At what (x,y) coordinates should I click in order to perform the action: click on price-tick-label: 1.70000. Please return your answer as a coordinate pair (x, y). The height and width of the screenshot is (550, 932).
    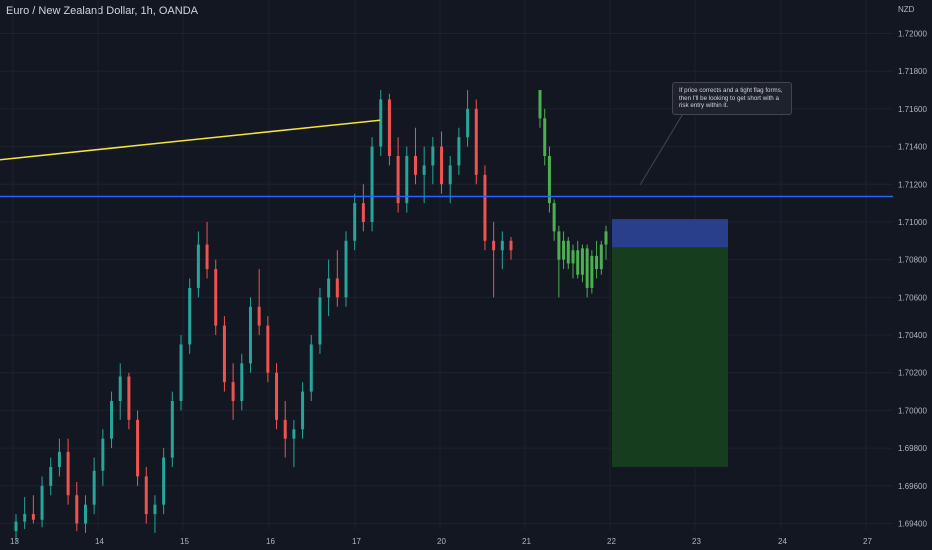
    Looking at the image, I should click on (912, 410).